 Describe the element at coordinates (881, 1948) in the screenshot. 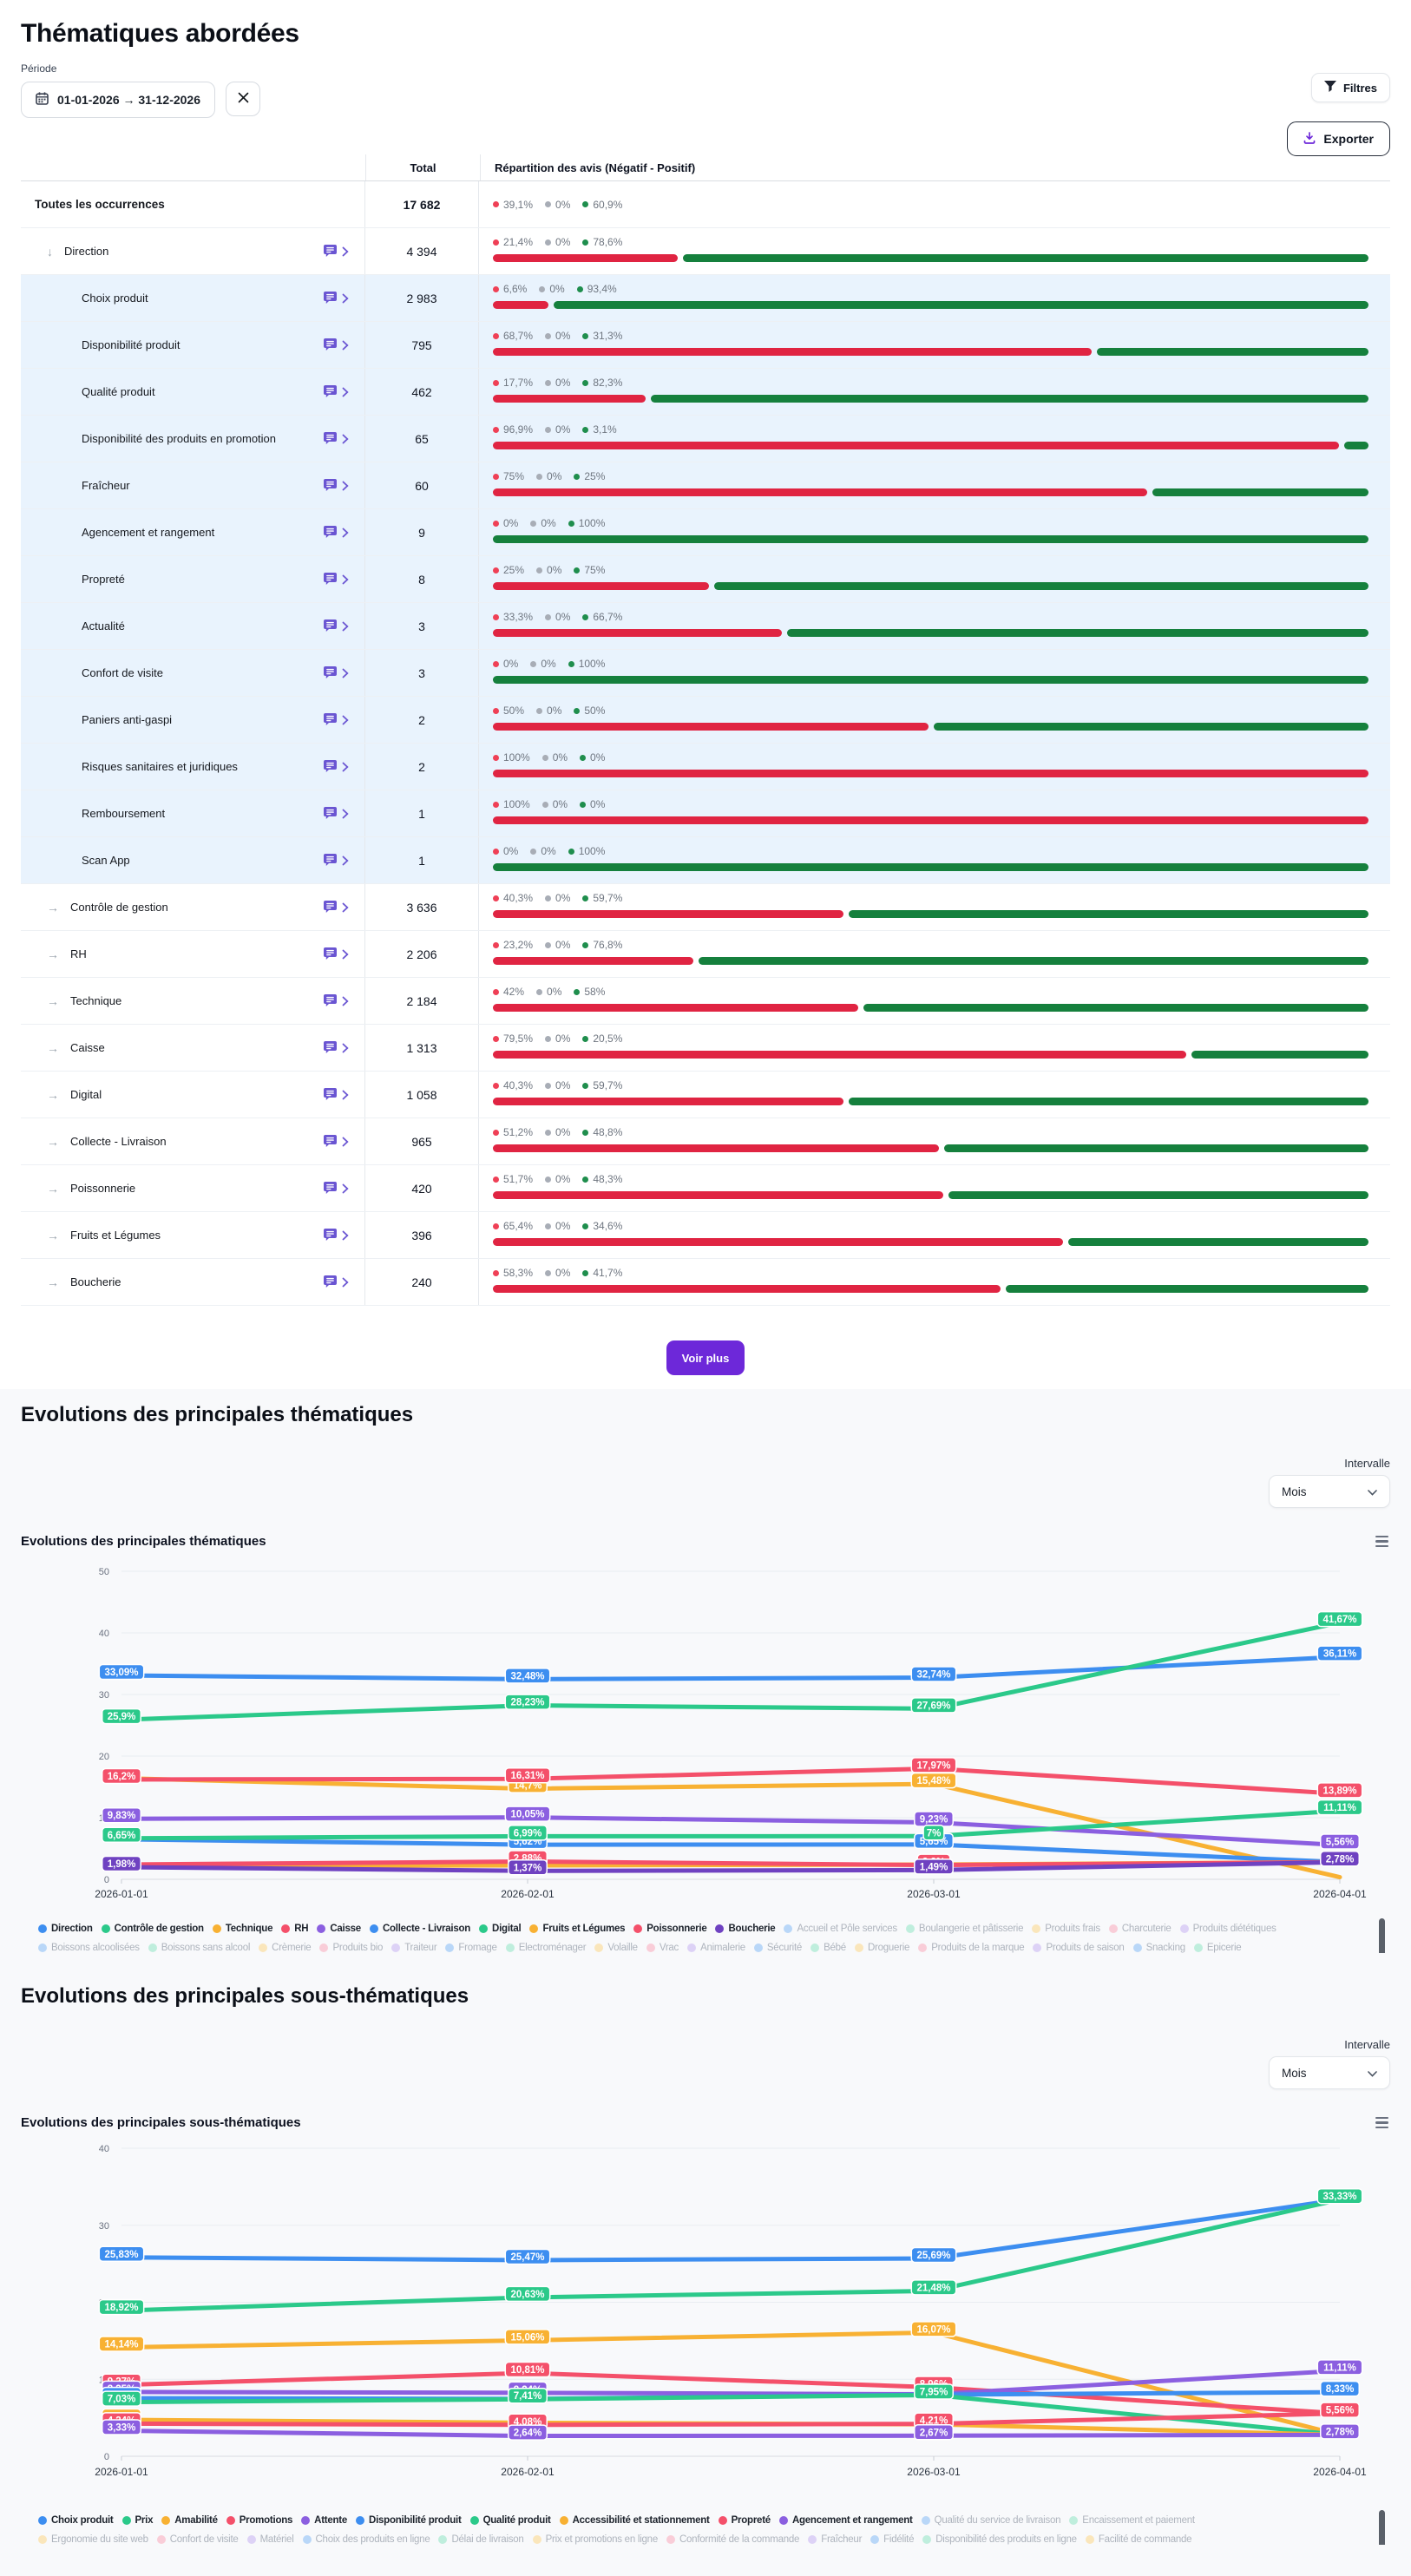

I see `legend-item: Droguerie` at that location.